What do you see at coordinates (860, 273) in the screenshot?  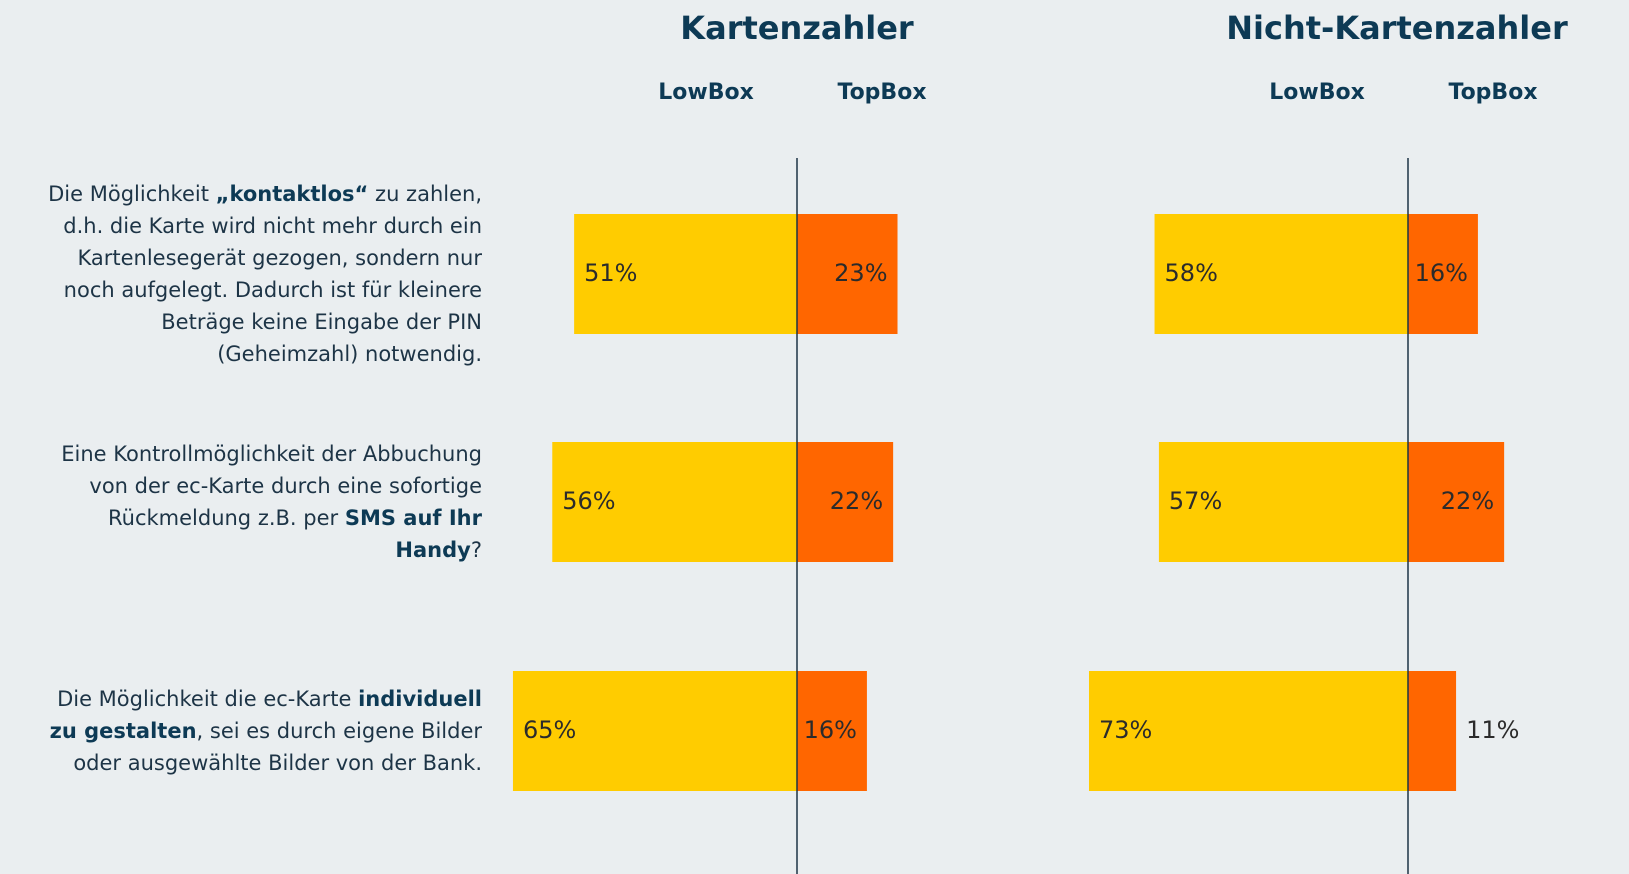 I see `value-label: 23%` at bounding box center [860, 273].